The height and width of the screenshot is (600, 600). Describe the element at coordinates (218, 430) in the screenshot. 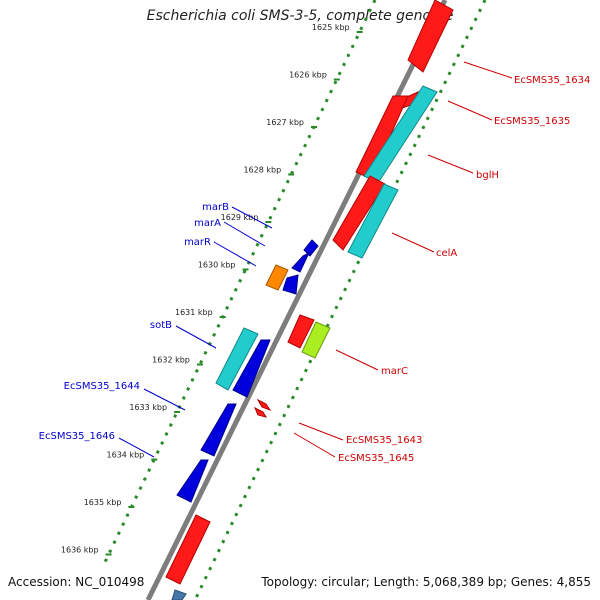

I see `gene-EcSMS35_1644-feature` at that location.